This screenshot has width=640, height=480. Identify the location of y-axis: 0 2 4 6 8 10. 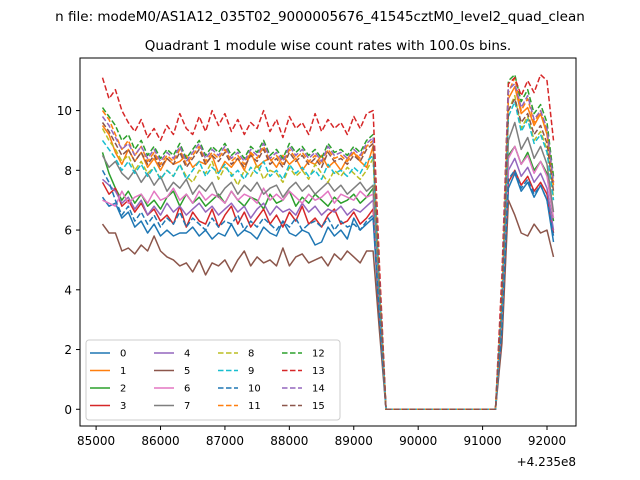
(68, 260).